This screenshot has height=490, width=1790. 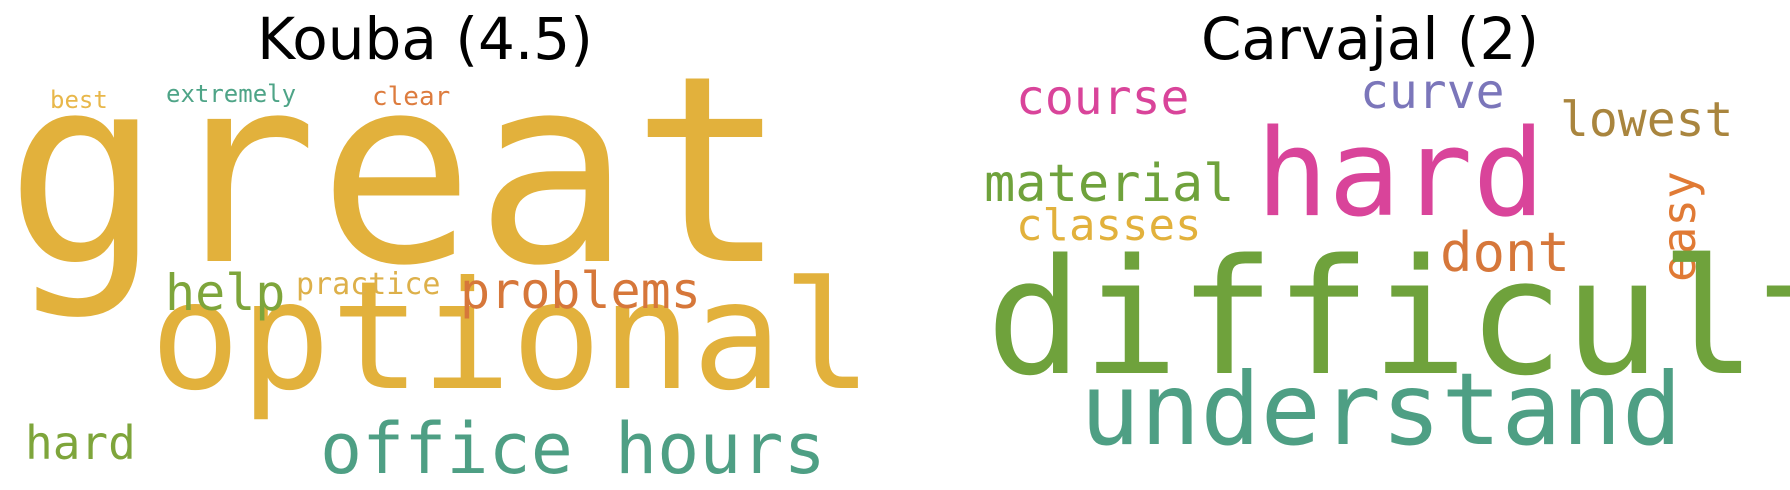 I want to click on word-dont: dont, so click(x=1505, y=252).